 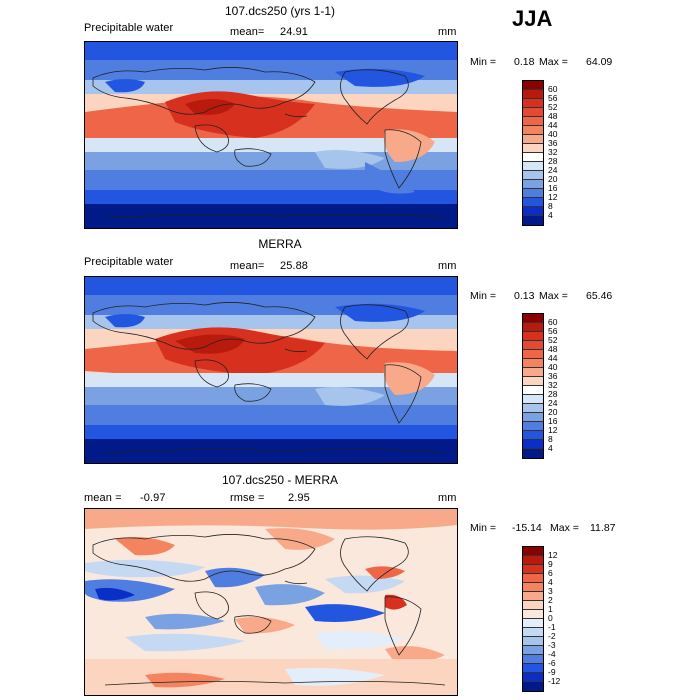 I want to click on panel2-map, so click(x=271, y=370).